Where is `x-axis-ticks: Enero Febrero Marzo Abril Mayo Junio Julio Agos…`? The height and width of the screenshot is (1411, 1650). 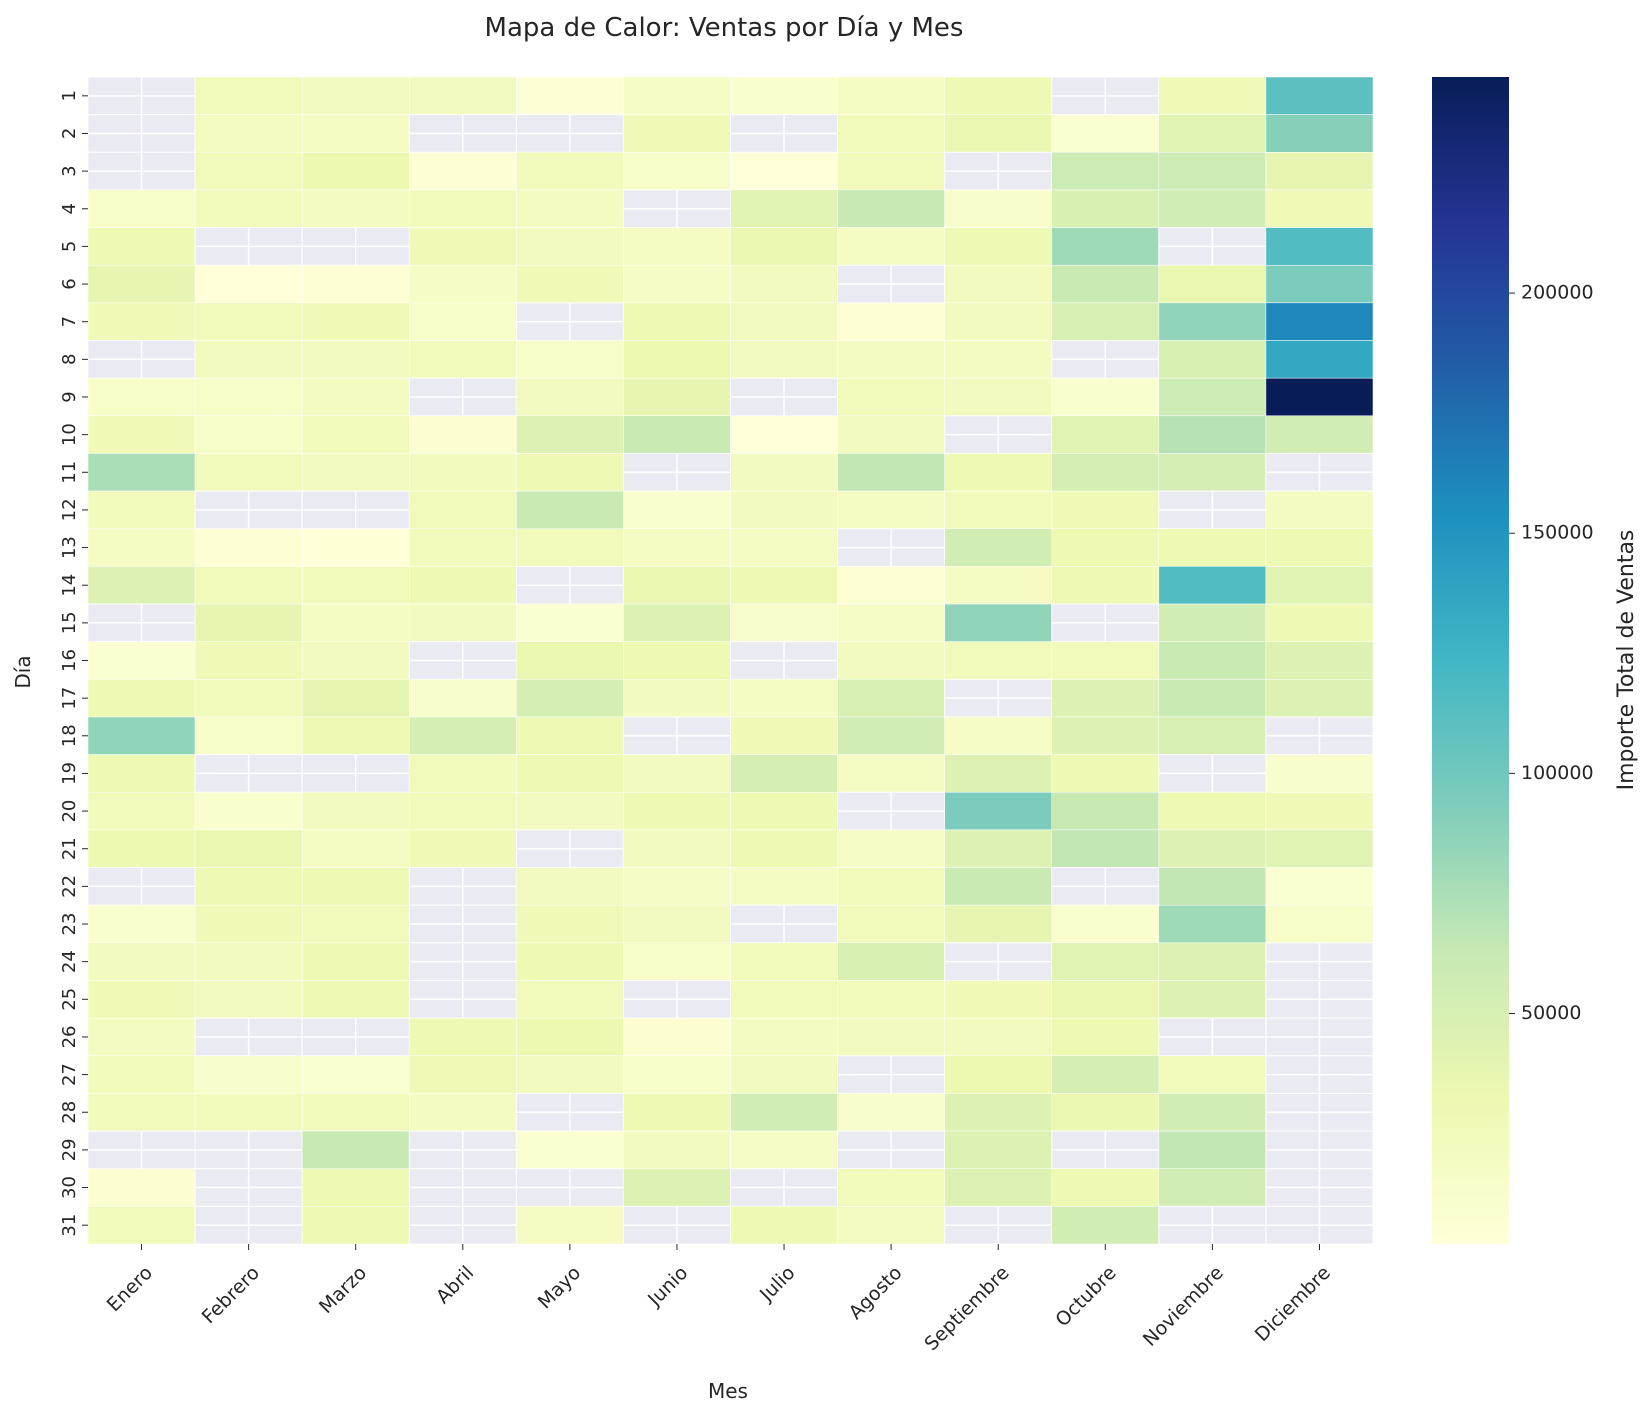 x-axis-ticks: Enero Febrero Marzo Abril Mayo Junio Julio Agos… is located at coordinates (719, 1299).